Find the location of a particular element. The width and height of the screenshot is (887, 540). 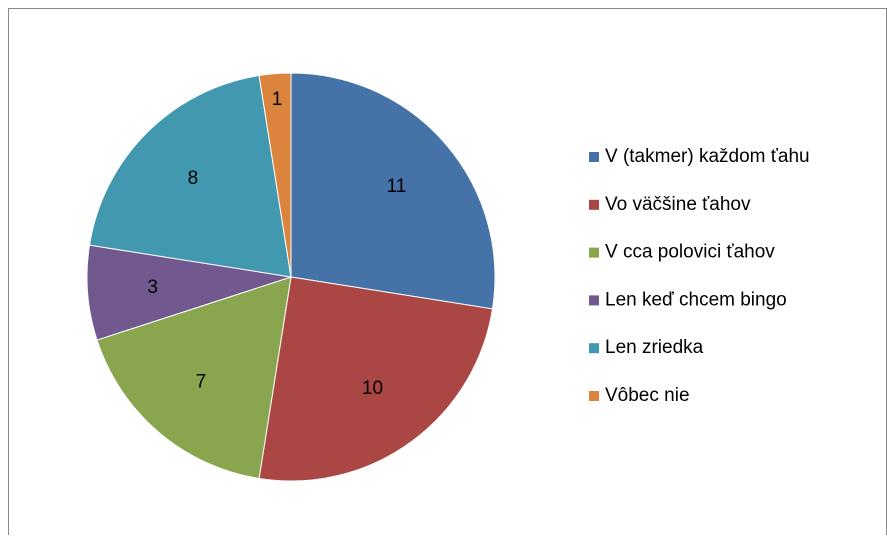

legend-label: V (takmer) každom ťahu is located at coordinates (707, 156).